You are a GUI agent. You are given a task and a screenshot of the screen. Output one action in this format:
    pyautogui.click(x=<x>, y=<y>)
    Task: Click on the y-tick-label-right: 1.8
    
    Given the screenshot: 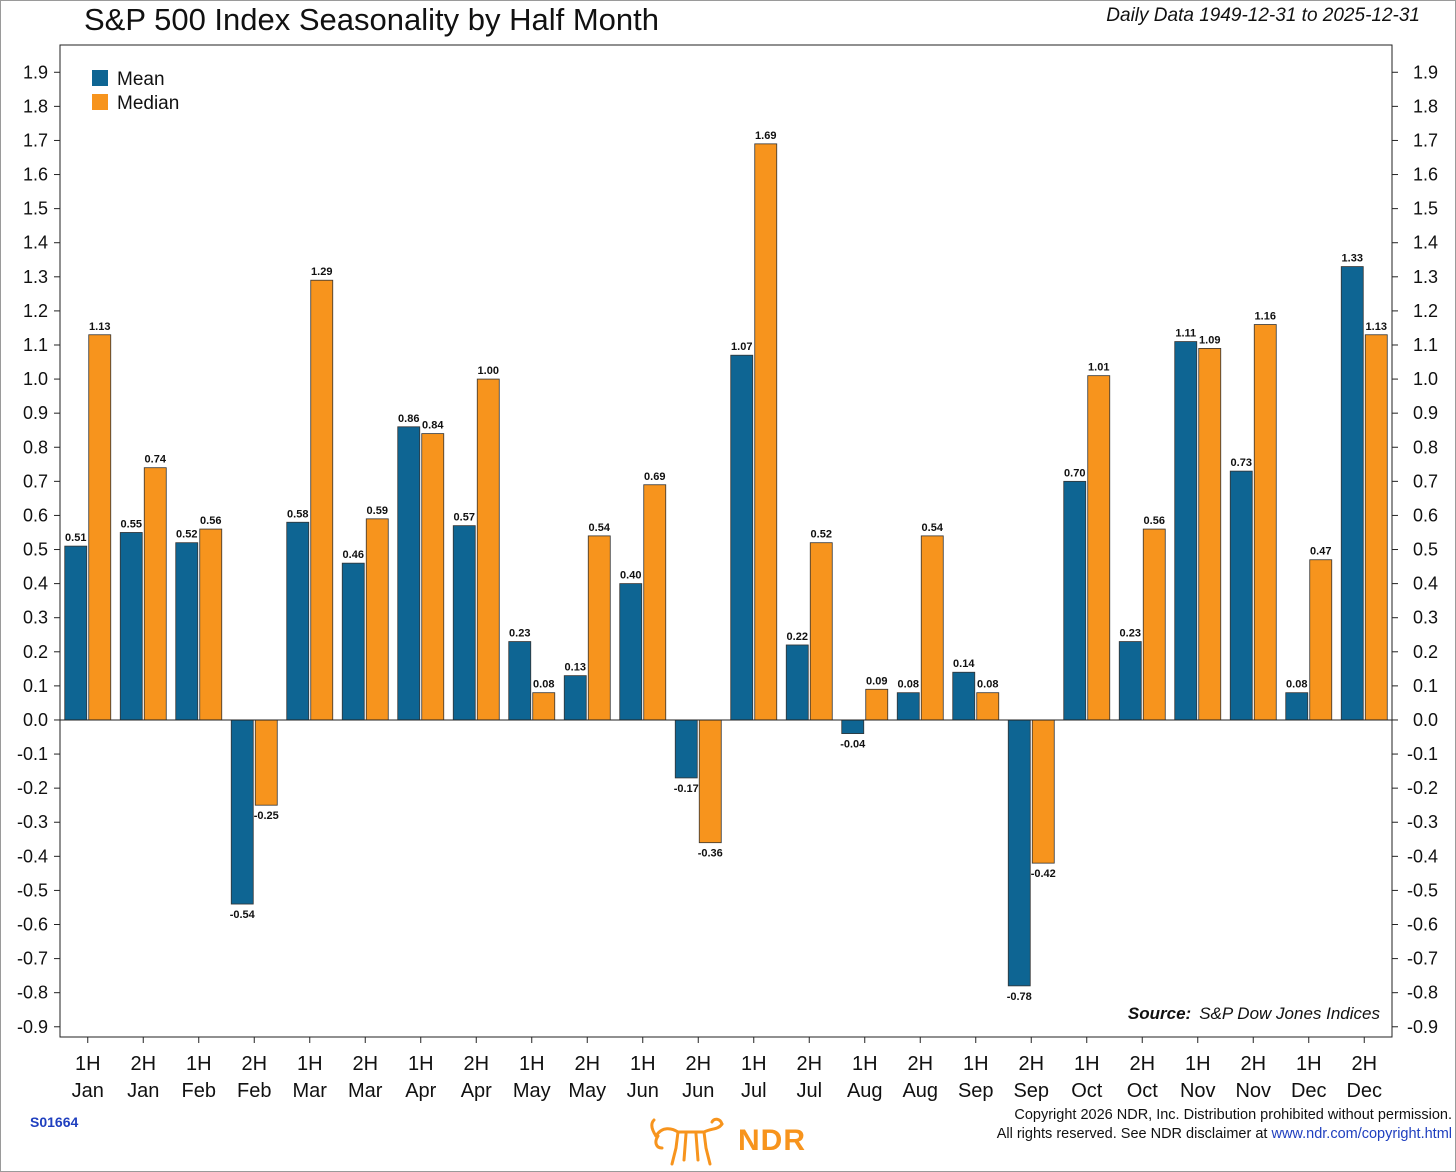 What is the action you would take?
    pyautogui.click(x=1425, y=106)
    